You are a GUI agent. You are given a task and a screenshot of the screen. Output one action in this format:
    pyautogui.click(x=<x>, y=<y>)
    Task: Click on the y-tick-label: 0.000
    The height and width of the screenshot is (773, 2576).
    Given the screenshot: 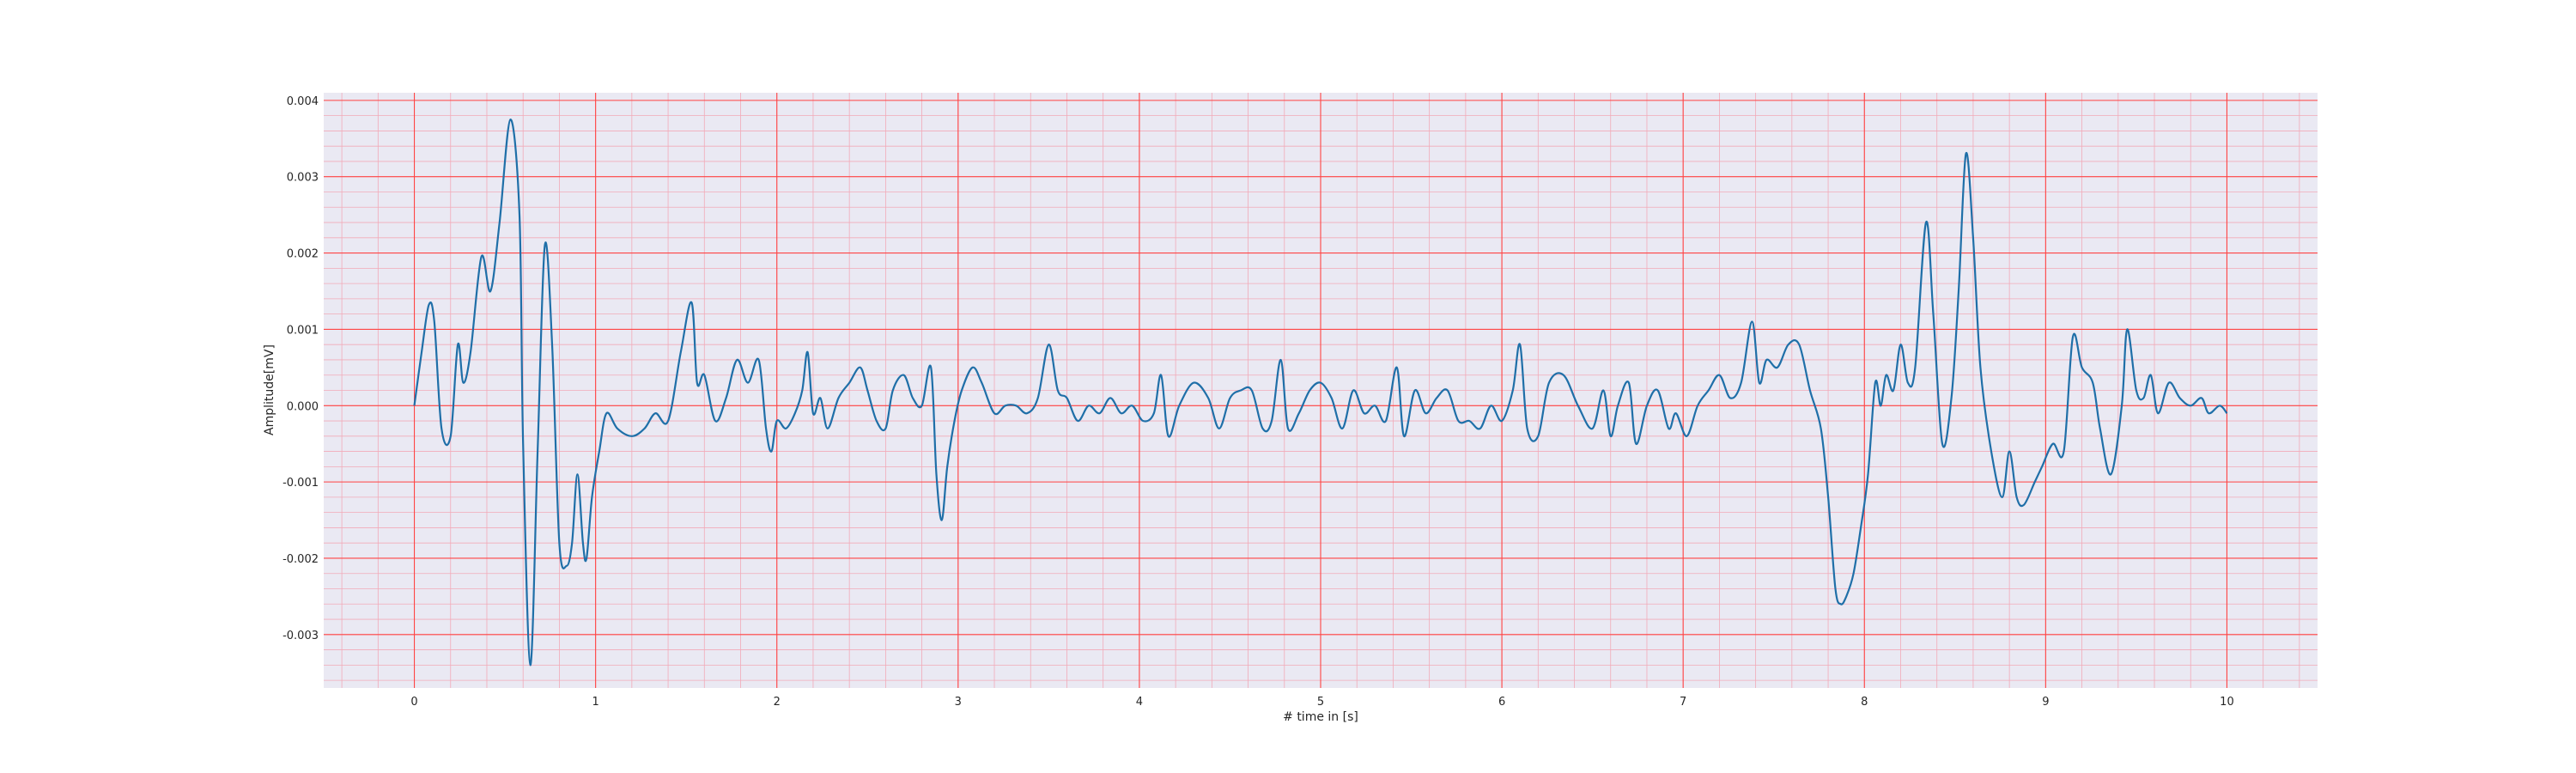 What is the action you would take?
    pyautogui.click(x=303, y=406)
    